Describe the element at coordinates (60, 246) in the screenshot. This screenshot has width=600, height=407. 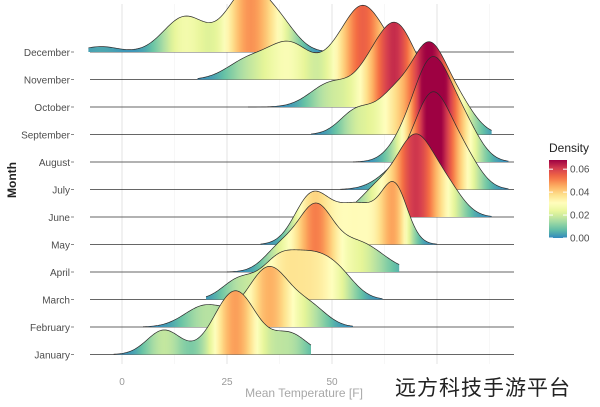
I see `y-tick-label: May` at that location.